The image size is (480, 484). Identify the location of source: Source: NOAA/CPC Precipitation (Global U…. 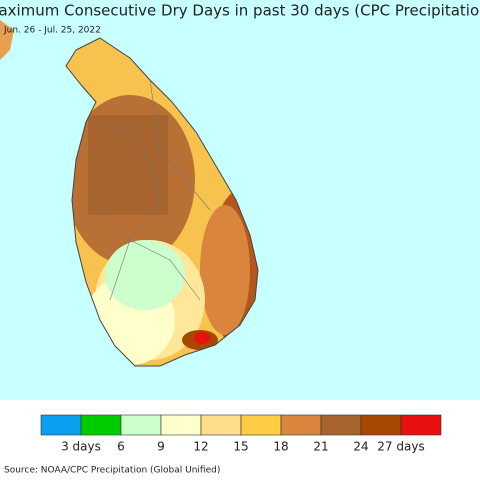
(112, 471).